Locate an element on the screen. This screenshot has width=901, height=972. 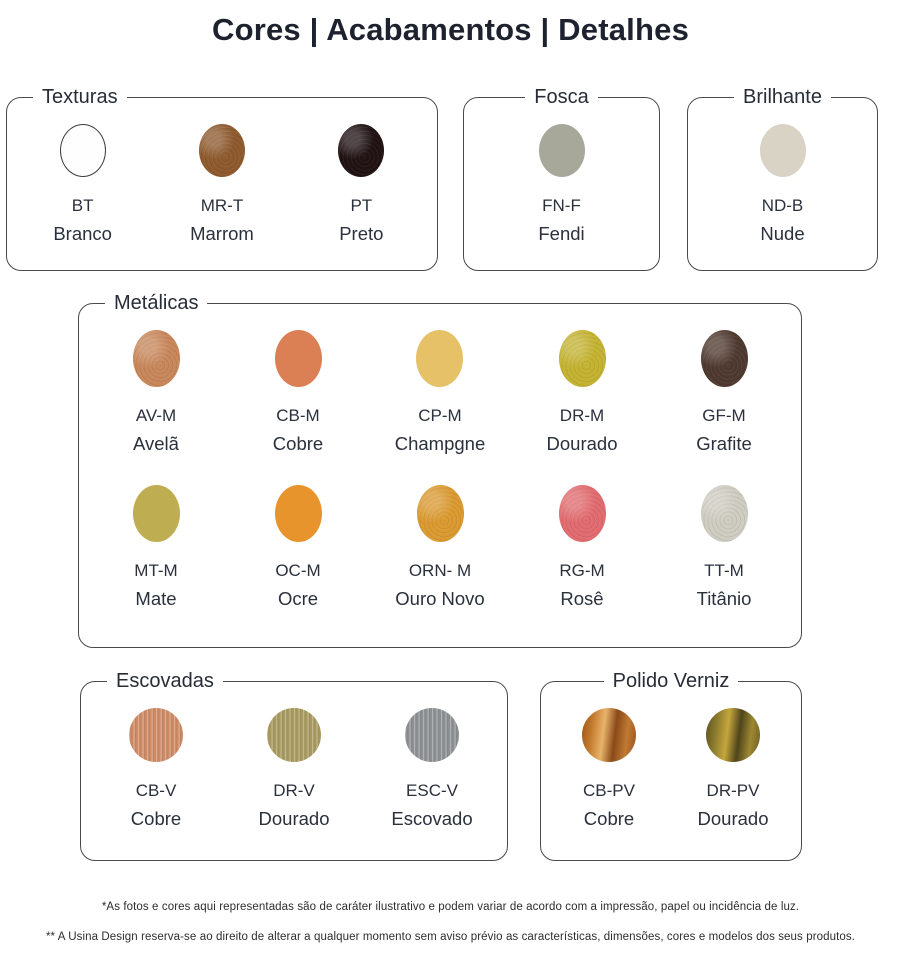
brilhante-swatch-row: ND-B Nude is located at coordinates (782, 184).